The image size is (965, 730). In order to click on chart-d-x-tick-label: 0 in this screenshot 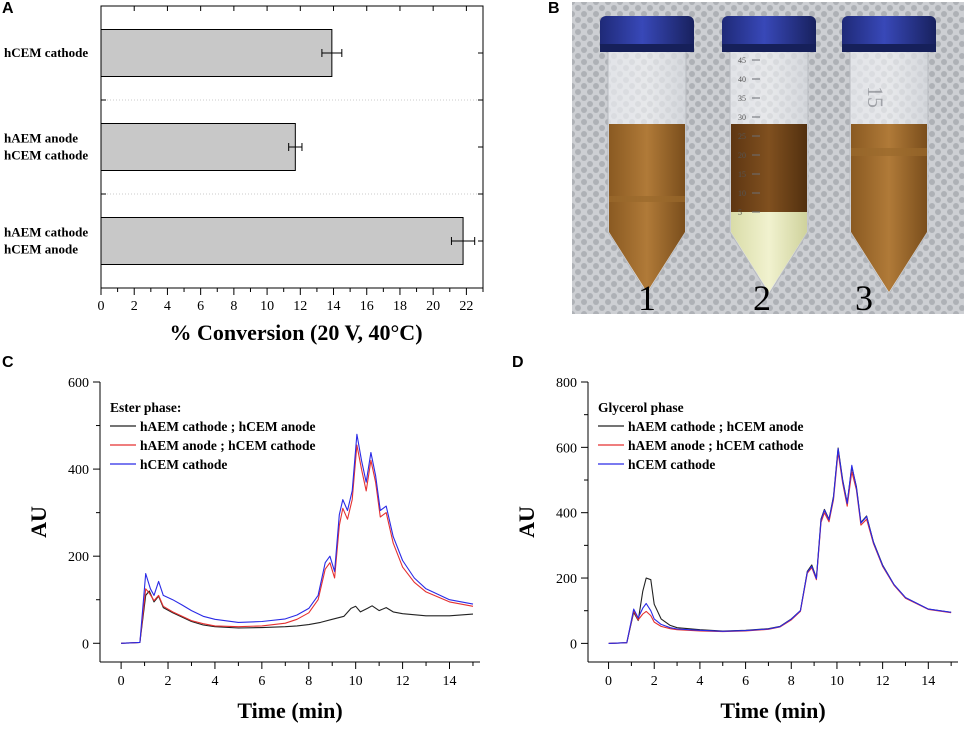, I will do `click(608, 681)`.